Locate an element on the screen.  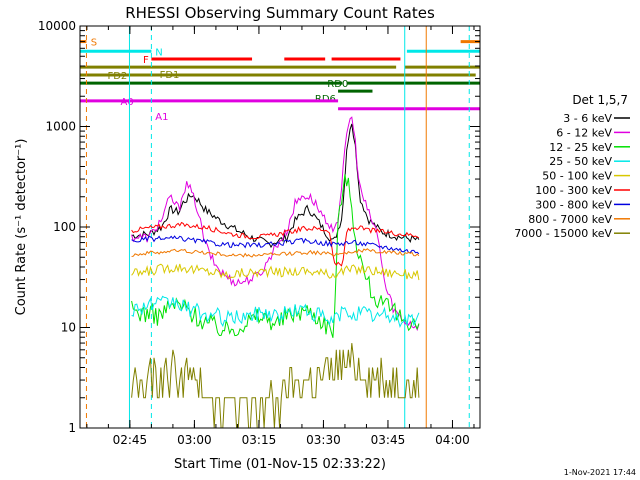
legend-entry-label: 3 - 6 keV is located at coordinates (587, 118).